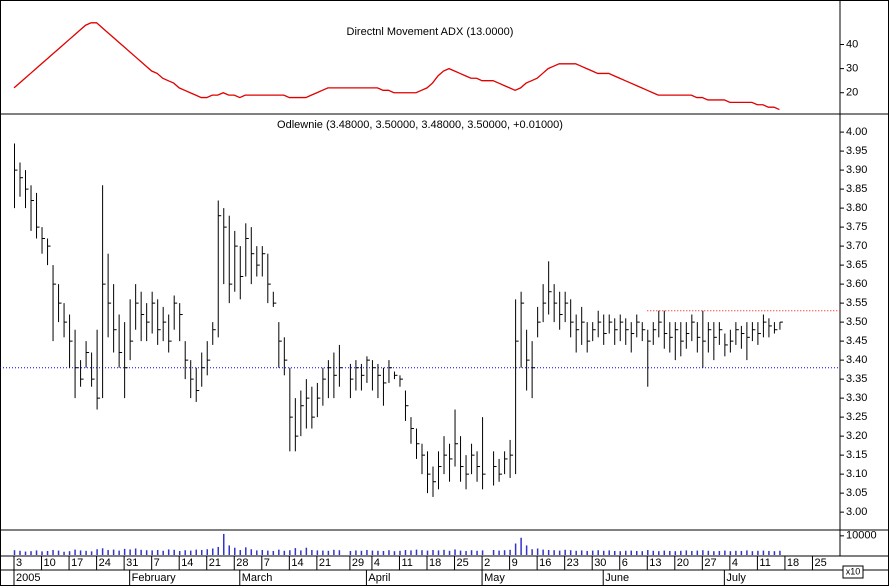  What do you see at coordinates (856, 170) in the screenshot?
I see `y-tick-label: 3.90` at bounding box center [856, 170].